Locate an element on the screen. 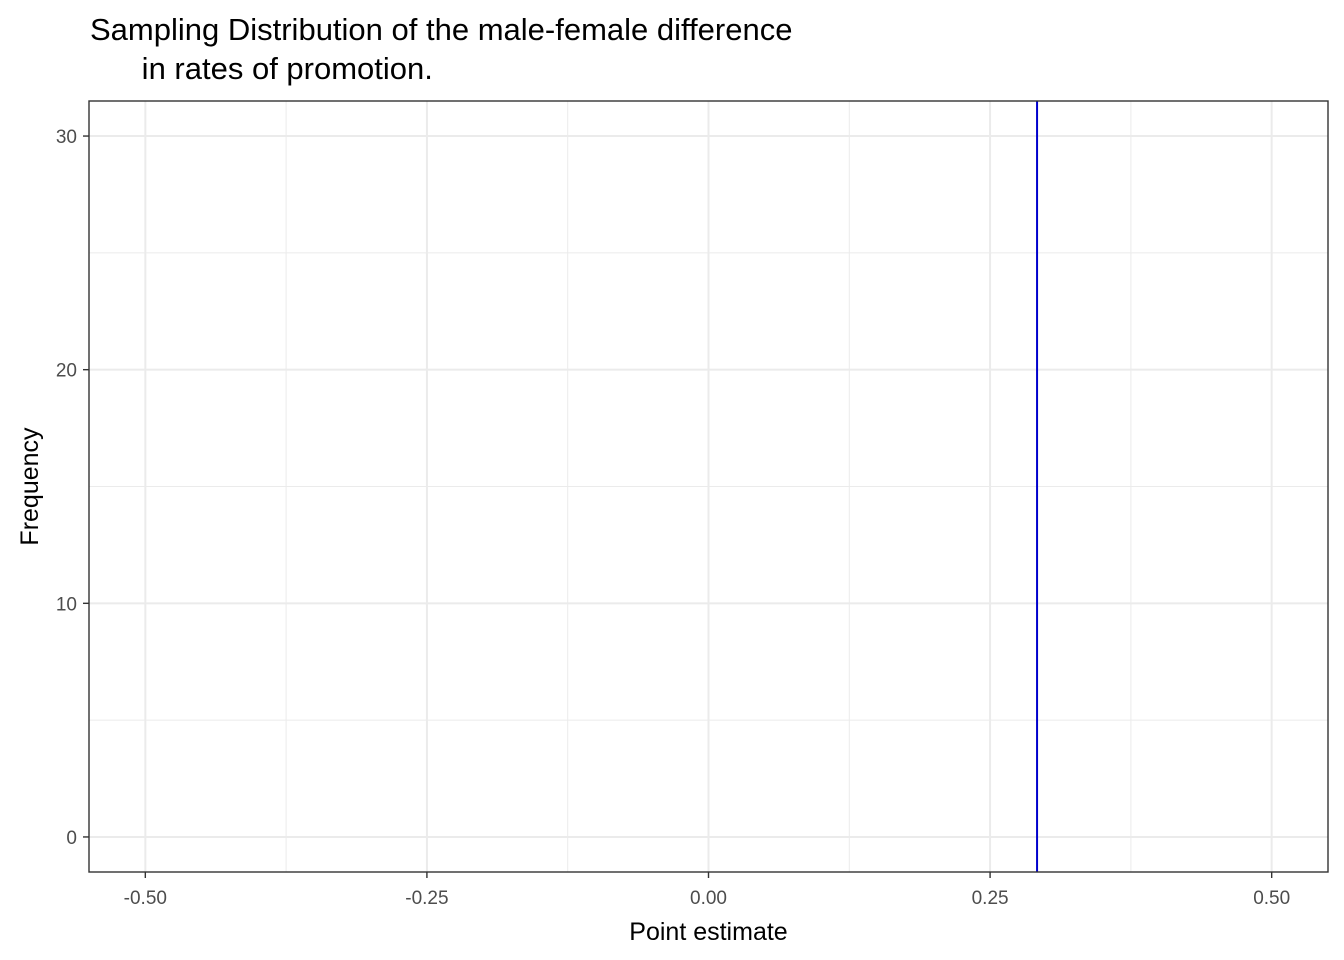  x-axis-ticks: -0.50 -0.25 0.00 0.25 0.50 is located at coordinates (707, 890).